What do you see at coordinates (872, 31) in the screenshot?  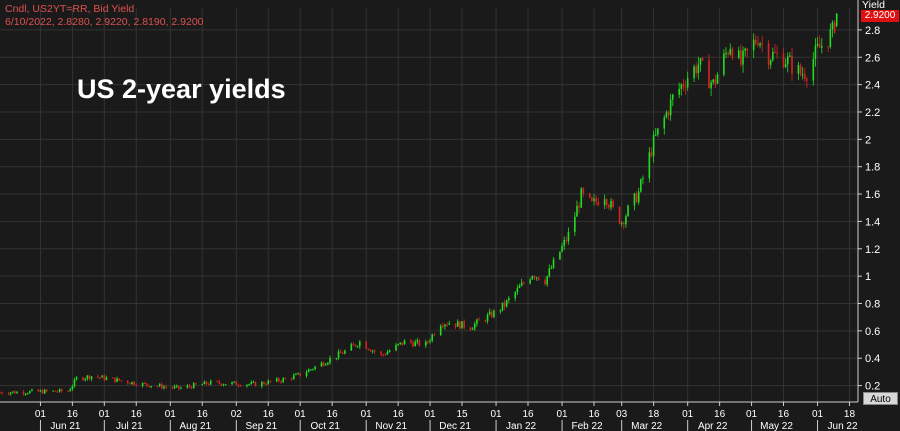 I see `y-tick-label: 2.8` at bounding box center [872, 31].